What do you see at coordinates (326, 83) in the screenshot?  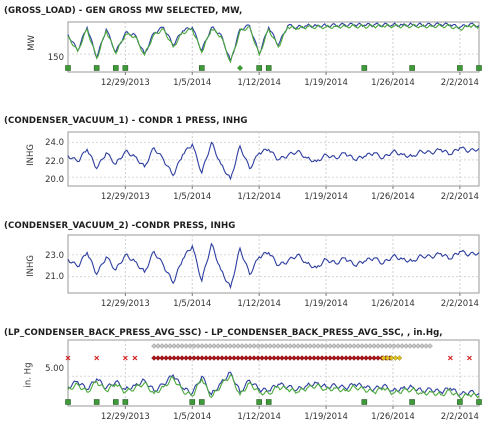 I see `x-tick-label: 1/19/2014` at bounding box center [326, 83].